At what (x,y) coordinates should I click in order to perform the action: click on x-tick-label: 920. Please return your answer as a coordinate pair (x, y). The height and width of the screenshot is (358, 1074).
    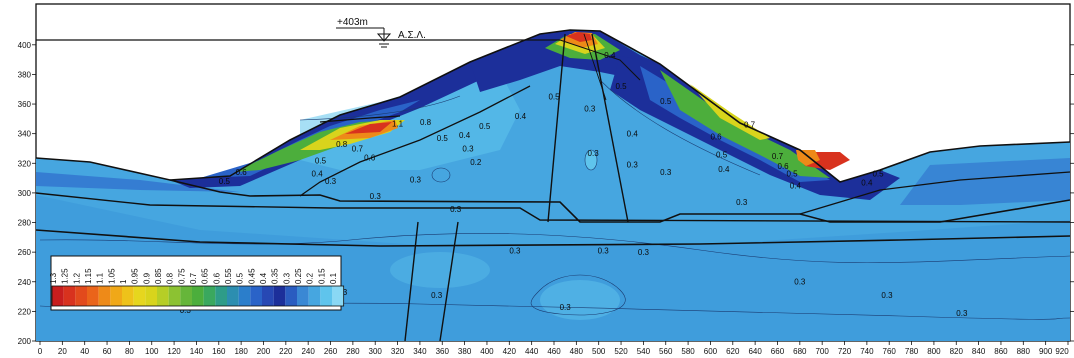
    Looking at the image, I should click on (1062, 351).